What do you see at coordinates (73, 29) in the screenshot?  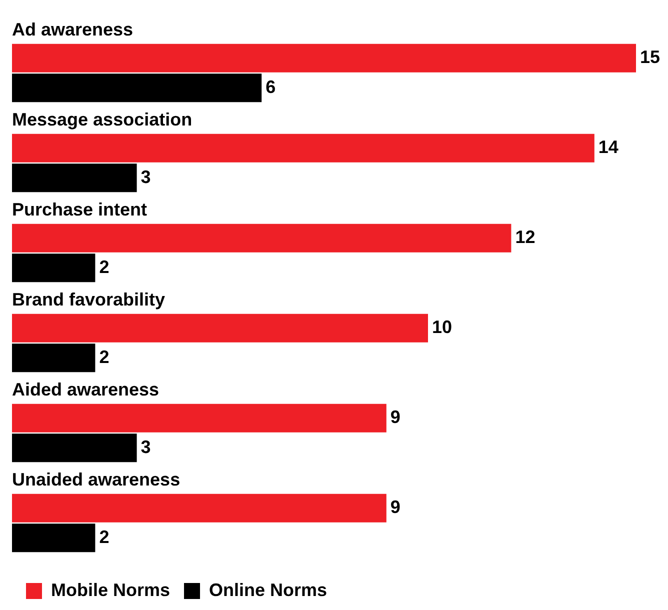 I see `y-tick-label: Ad awareness` at bounding box center [73, 29].